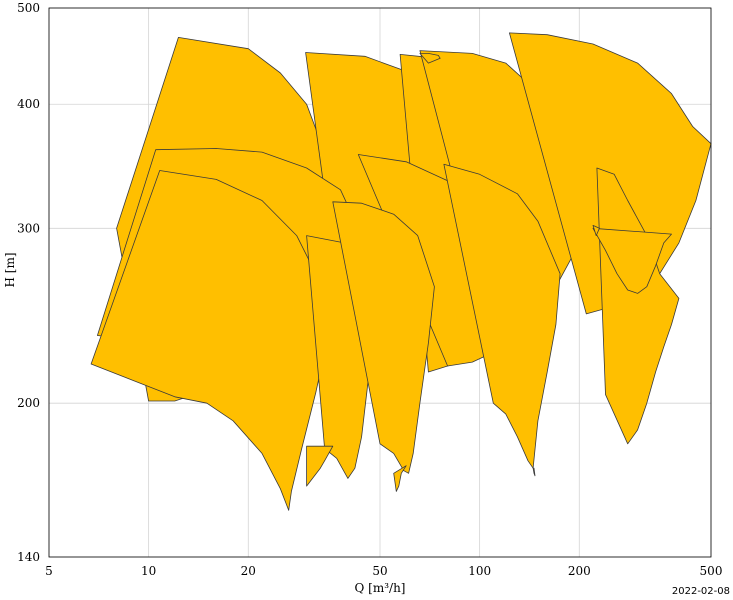 This screenshot has height=600, width=733. What do you see at coordinates (28, 403) in the screenshot?
I see `y-tick-label: 200` at bounding box center [28, 403].